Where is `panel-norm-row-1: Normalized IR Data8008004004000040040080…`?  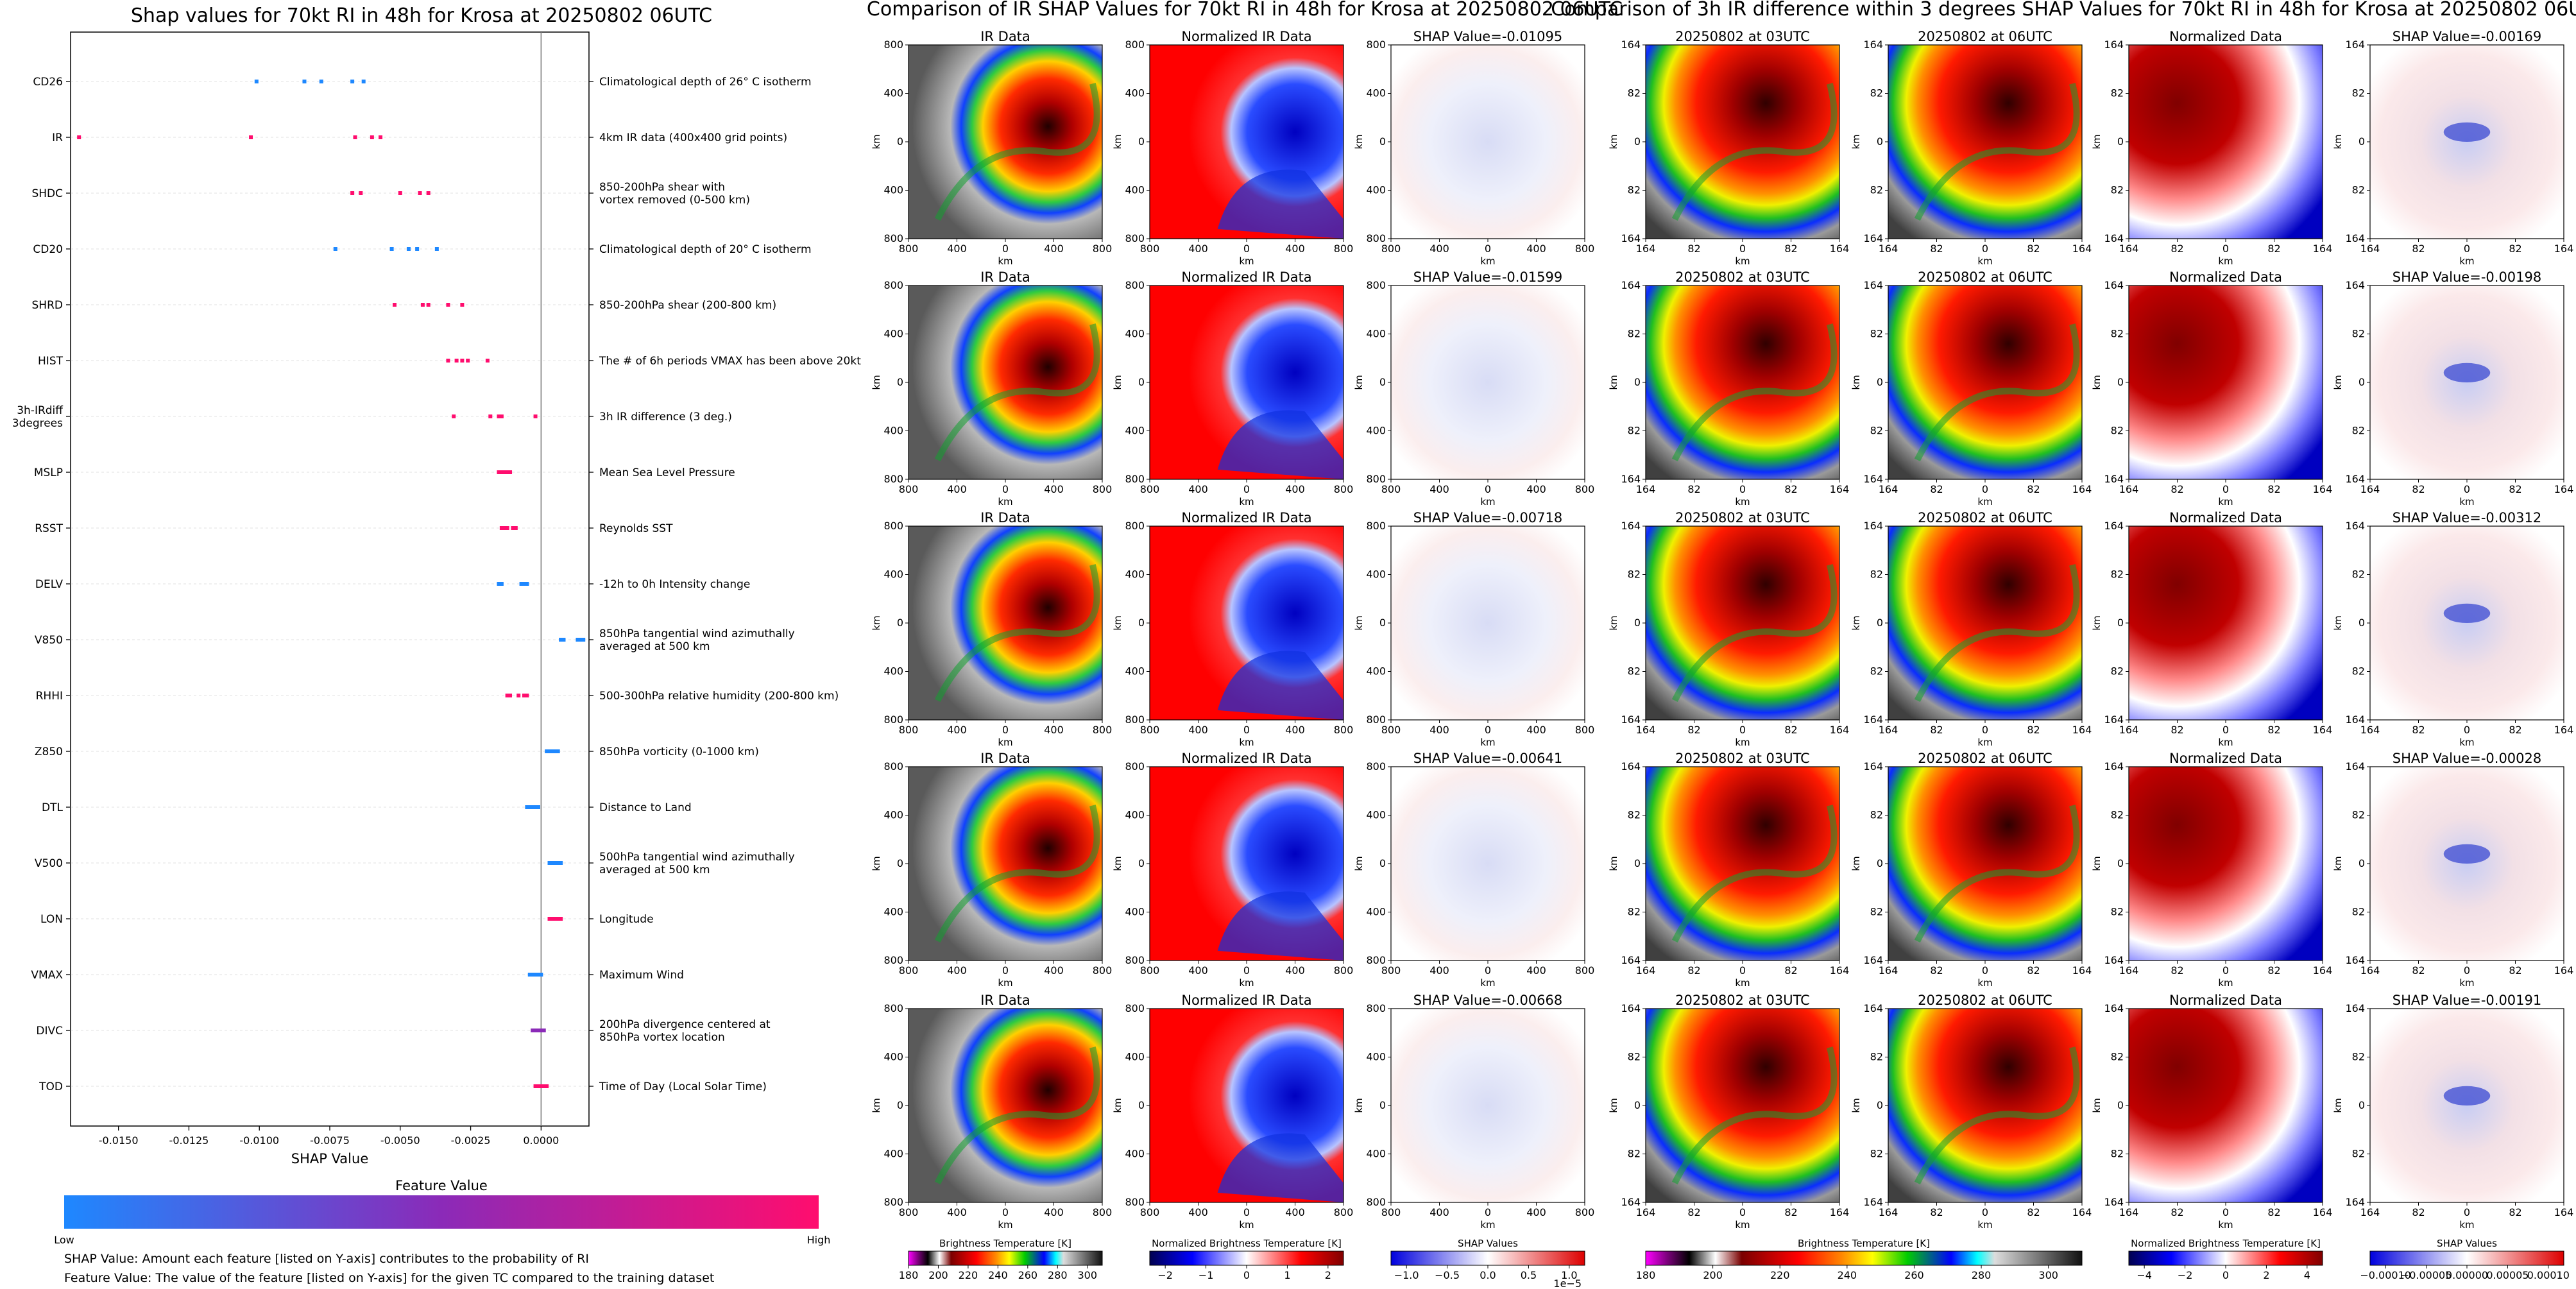
panel-norm-row-1: Normalized IR Data8008004004000040040080… is located at coordinates (1232, 148).